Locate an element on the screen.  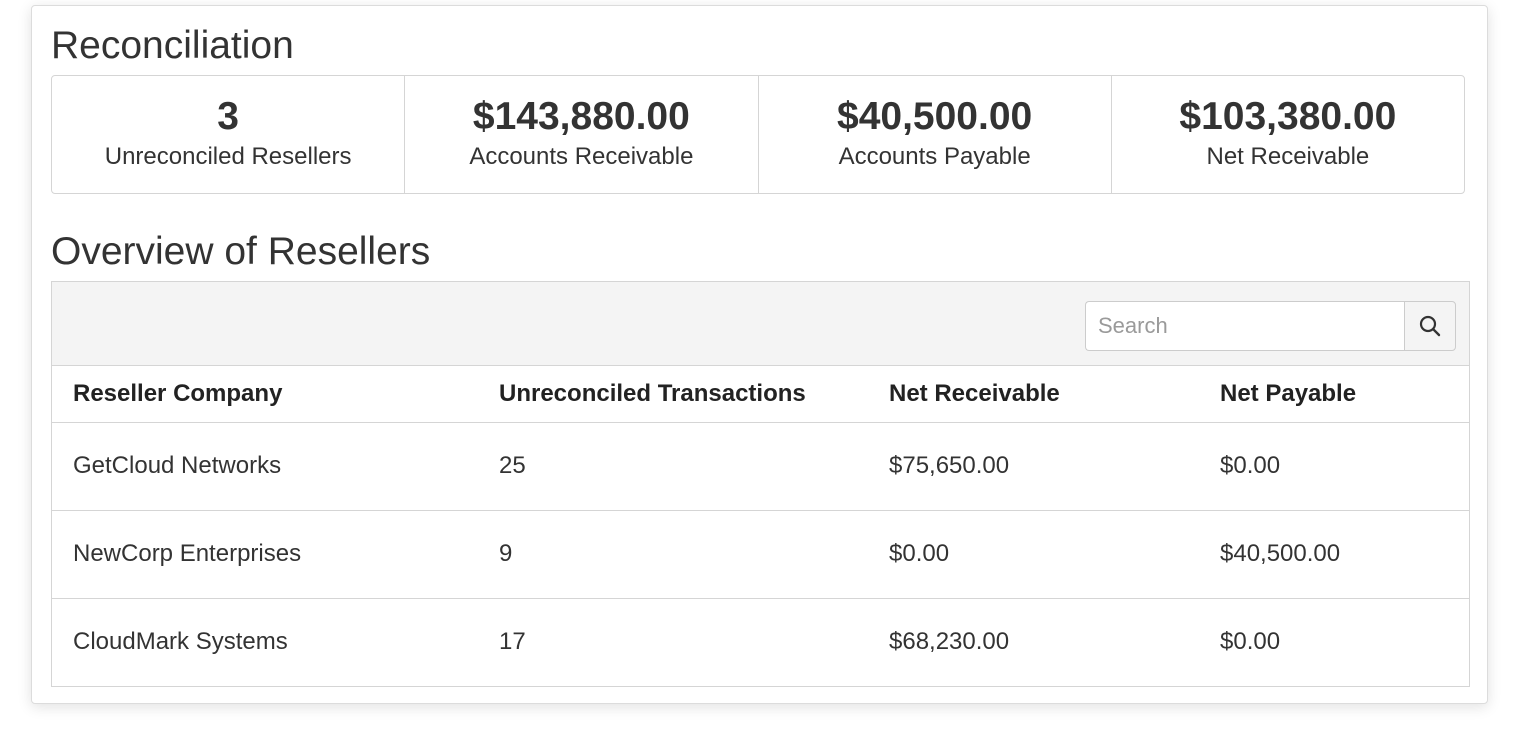
stat-accounts-payable: $40,500.00 Accounts Payable is located at coordinates (935, 134).